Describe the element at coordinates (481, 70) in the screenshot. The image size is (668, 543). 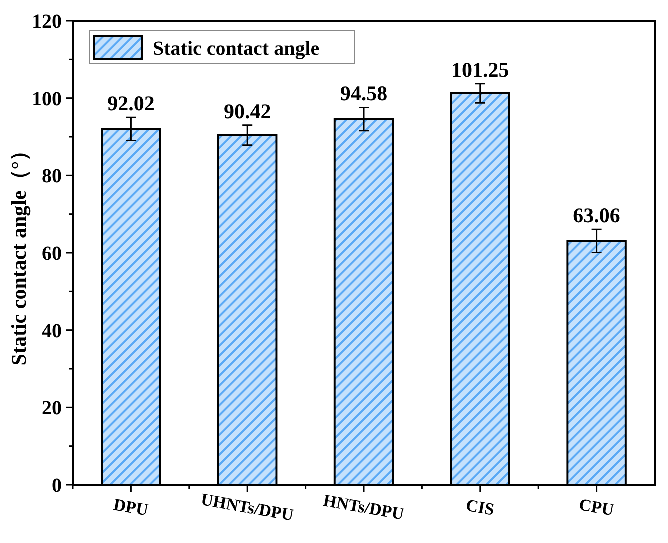
I see `data-label: 101.25` at that location.